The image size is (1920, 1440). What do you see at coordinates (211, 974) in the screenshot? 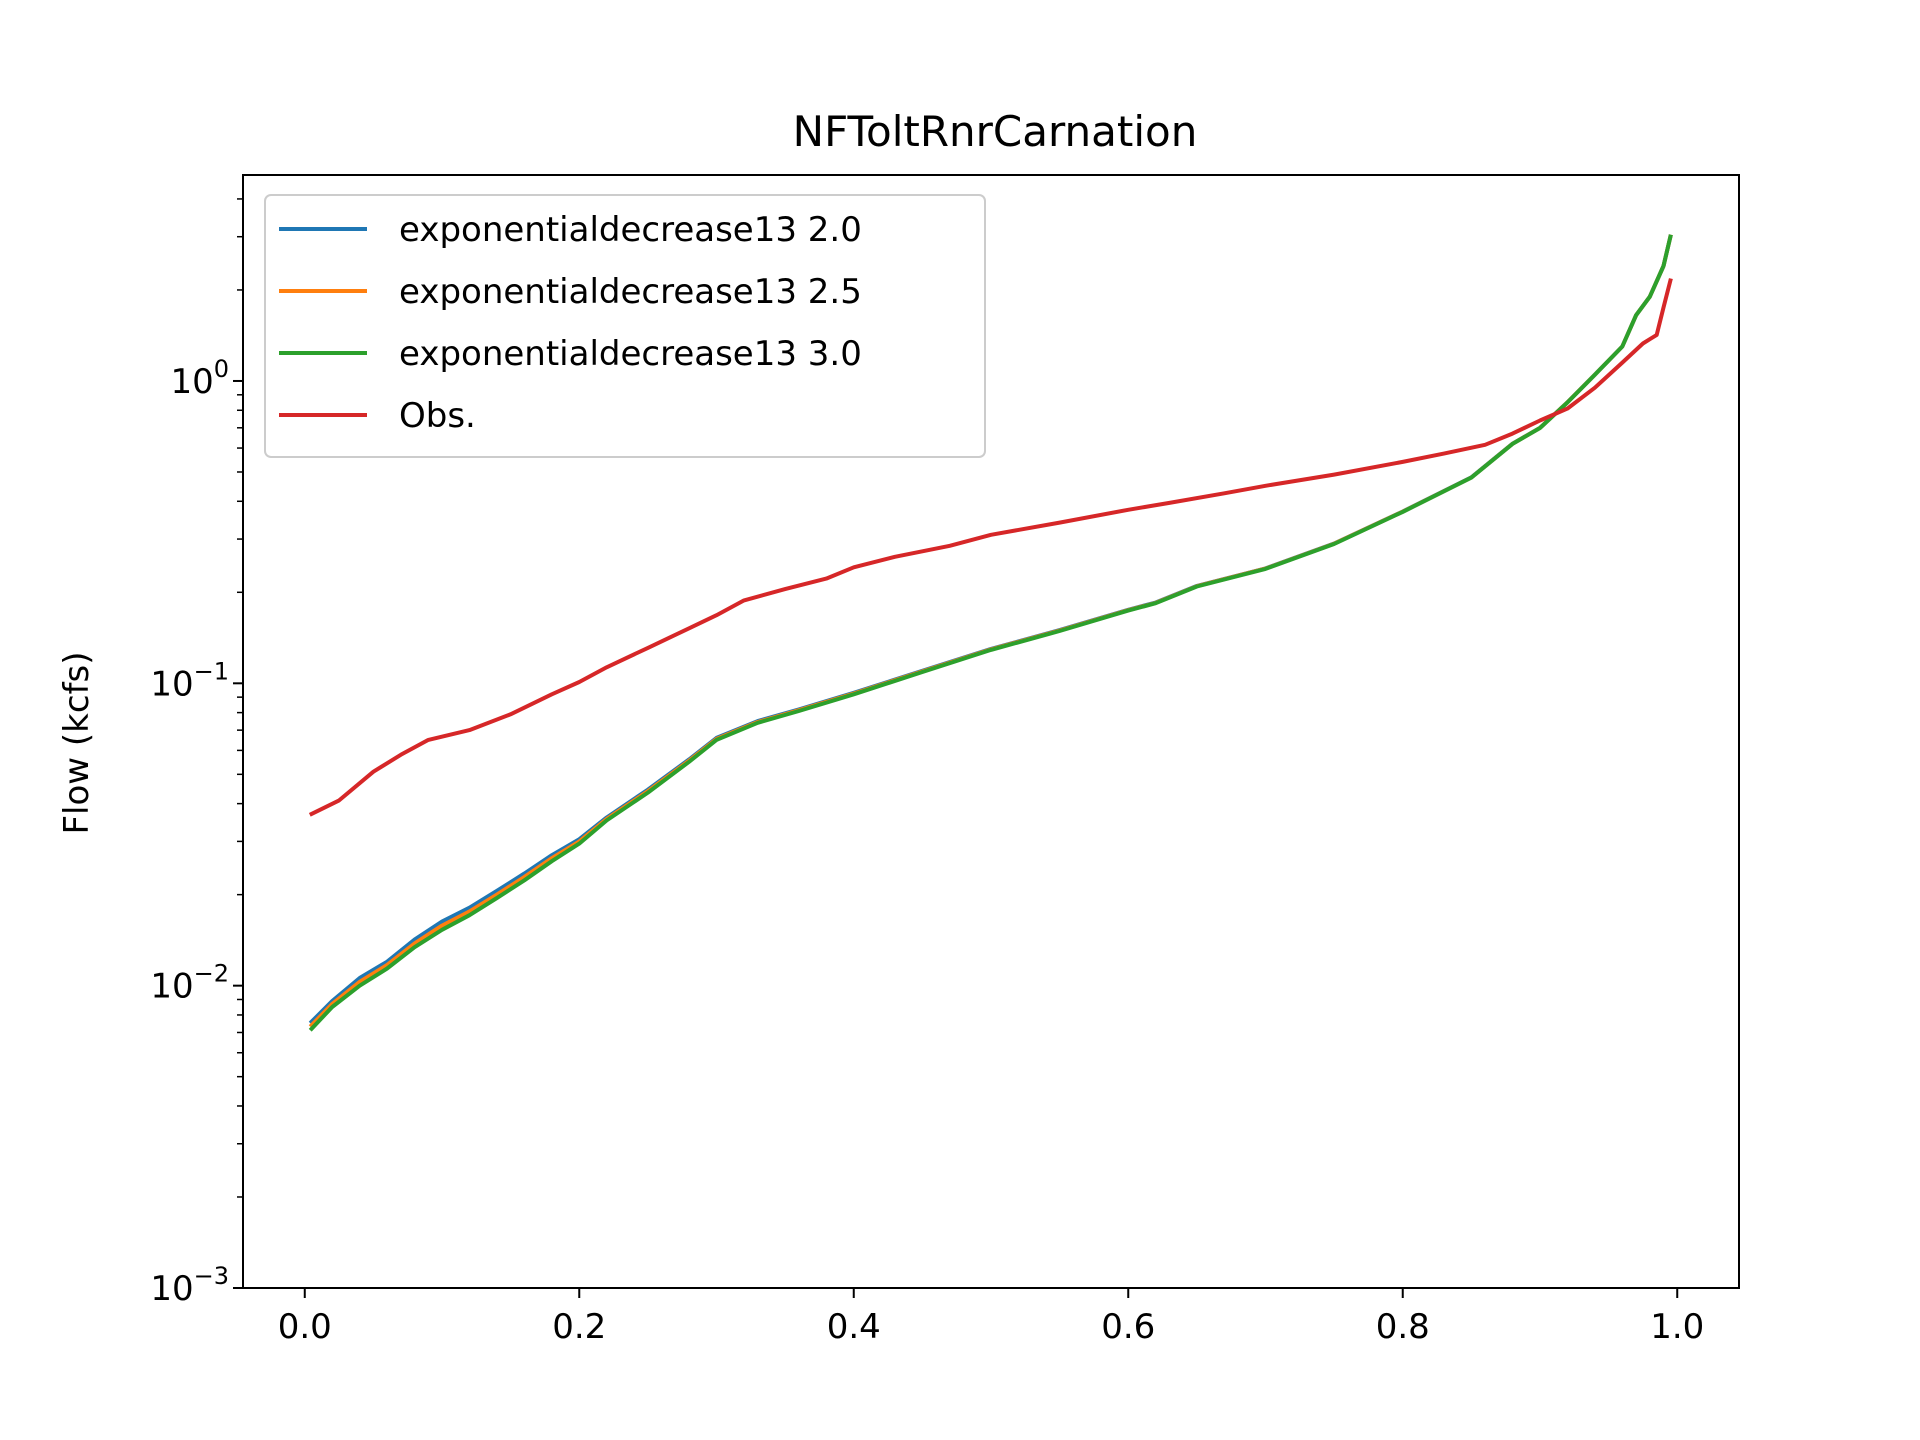
I see `y-tick-exponent: −2` at bounding box center [211, 974].